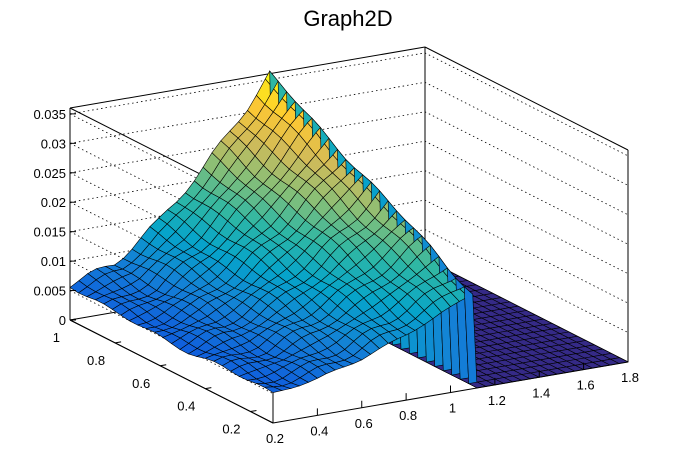 This screenshot has height=472, width=696. What do you see at coordinates (319, 430) in the screenshot?
I see `x-tick-label: 0.4` at bounding box center [319, 430].